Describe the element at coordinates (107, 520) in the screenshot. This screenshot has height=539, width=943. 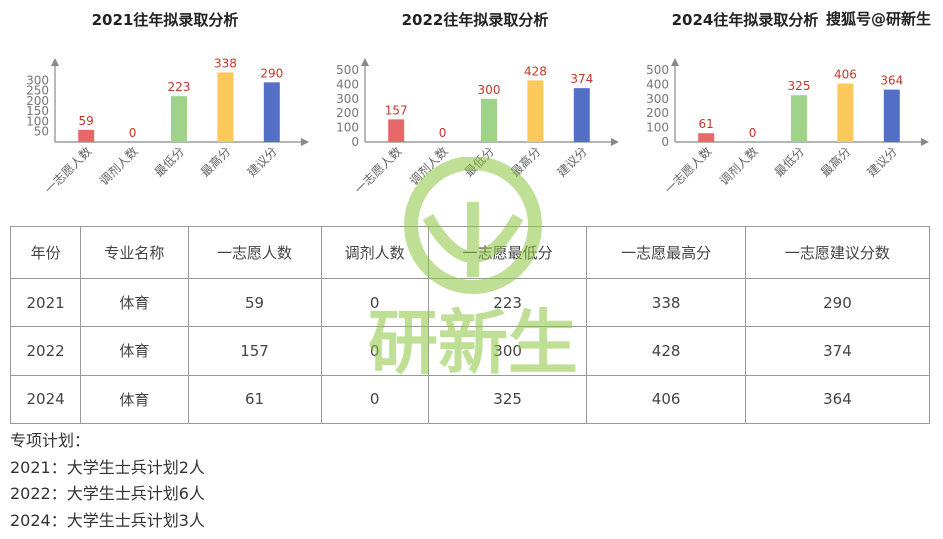
I see `notes-line: 2024：大学生士兵计划3人` at that location.